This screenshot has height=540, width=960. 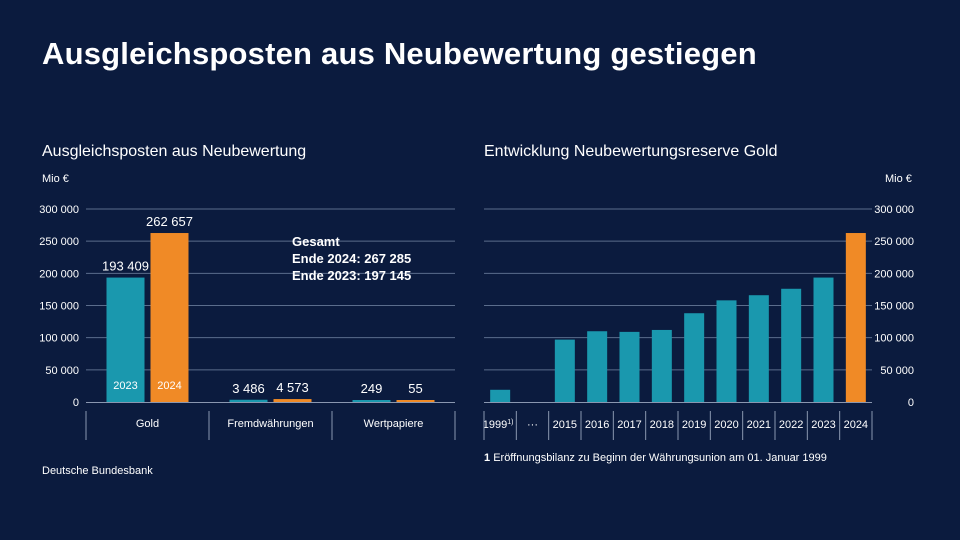 What do you see at coordinates (55, 179) in the screenshot?
I see `left-unit-label: Mio €` at bounding box center [55, 179].